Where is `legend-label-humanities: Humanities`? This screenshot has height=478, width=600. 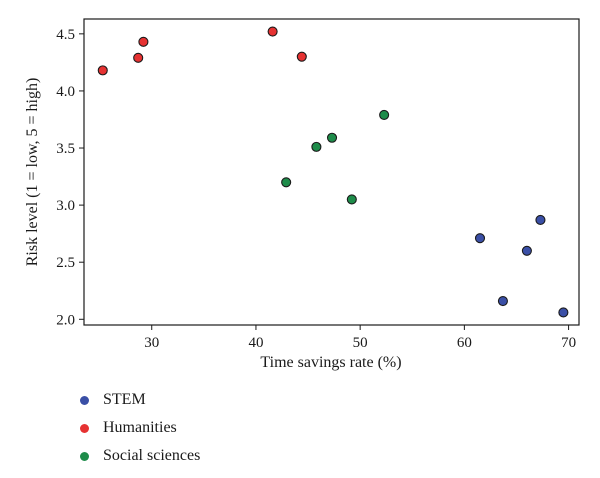
legend-label-humanities: Humanities is located at coordinates (140, 427).